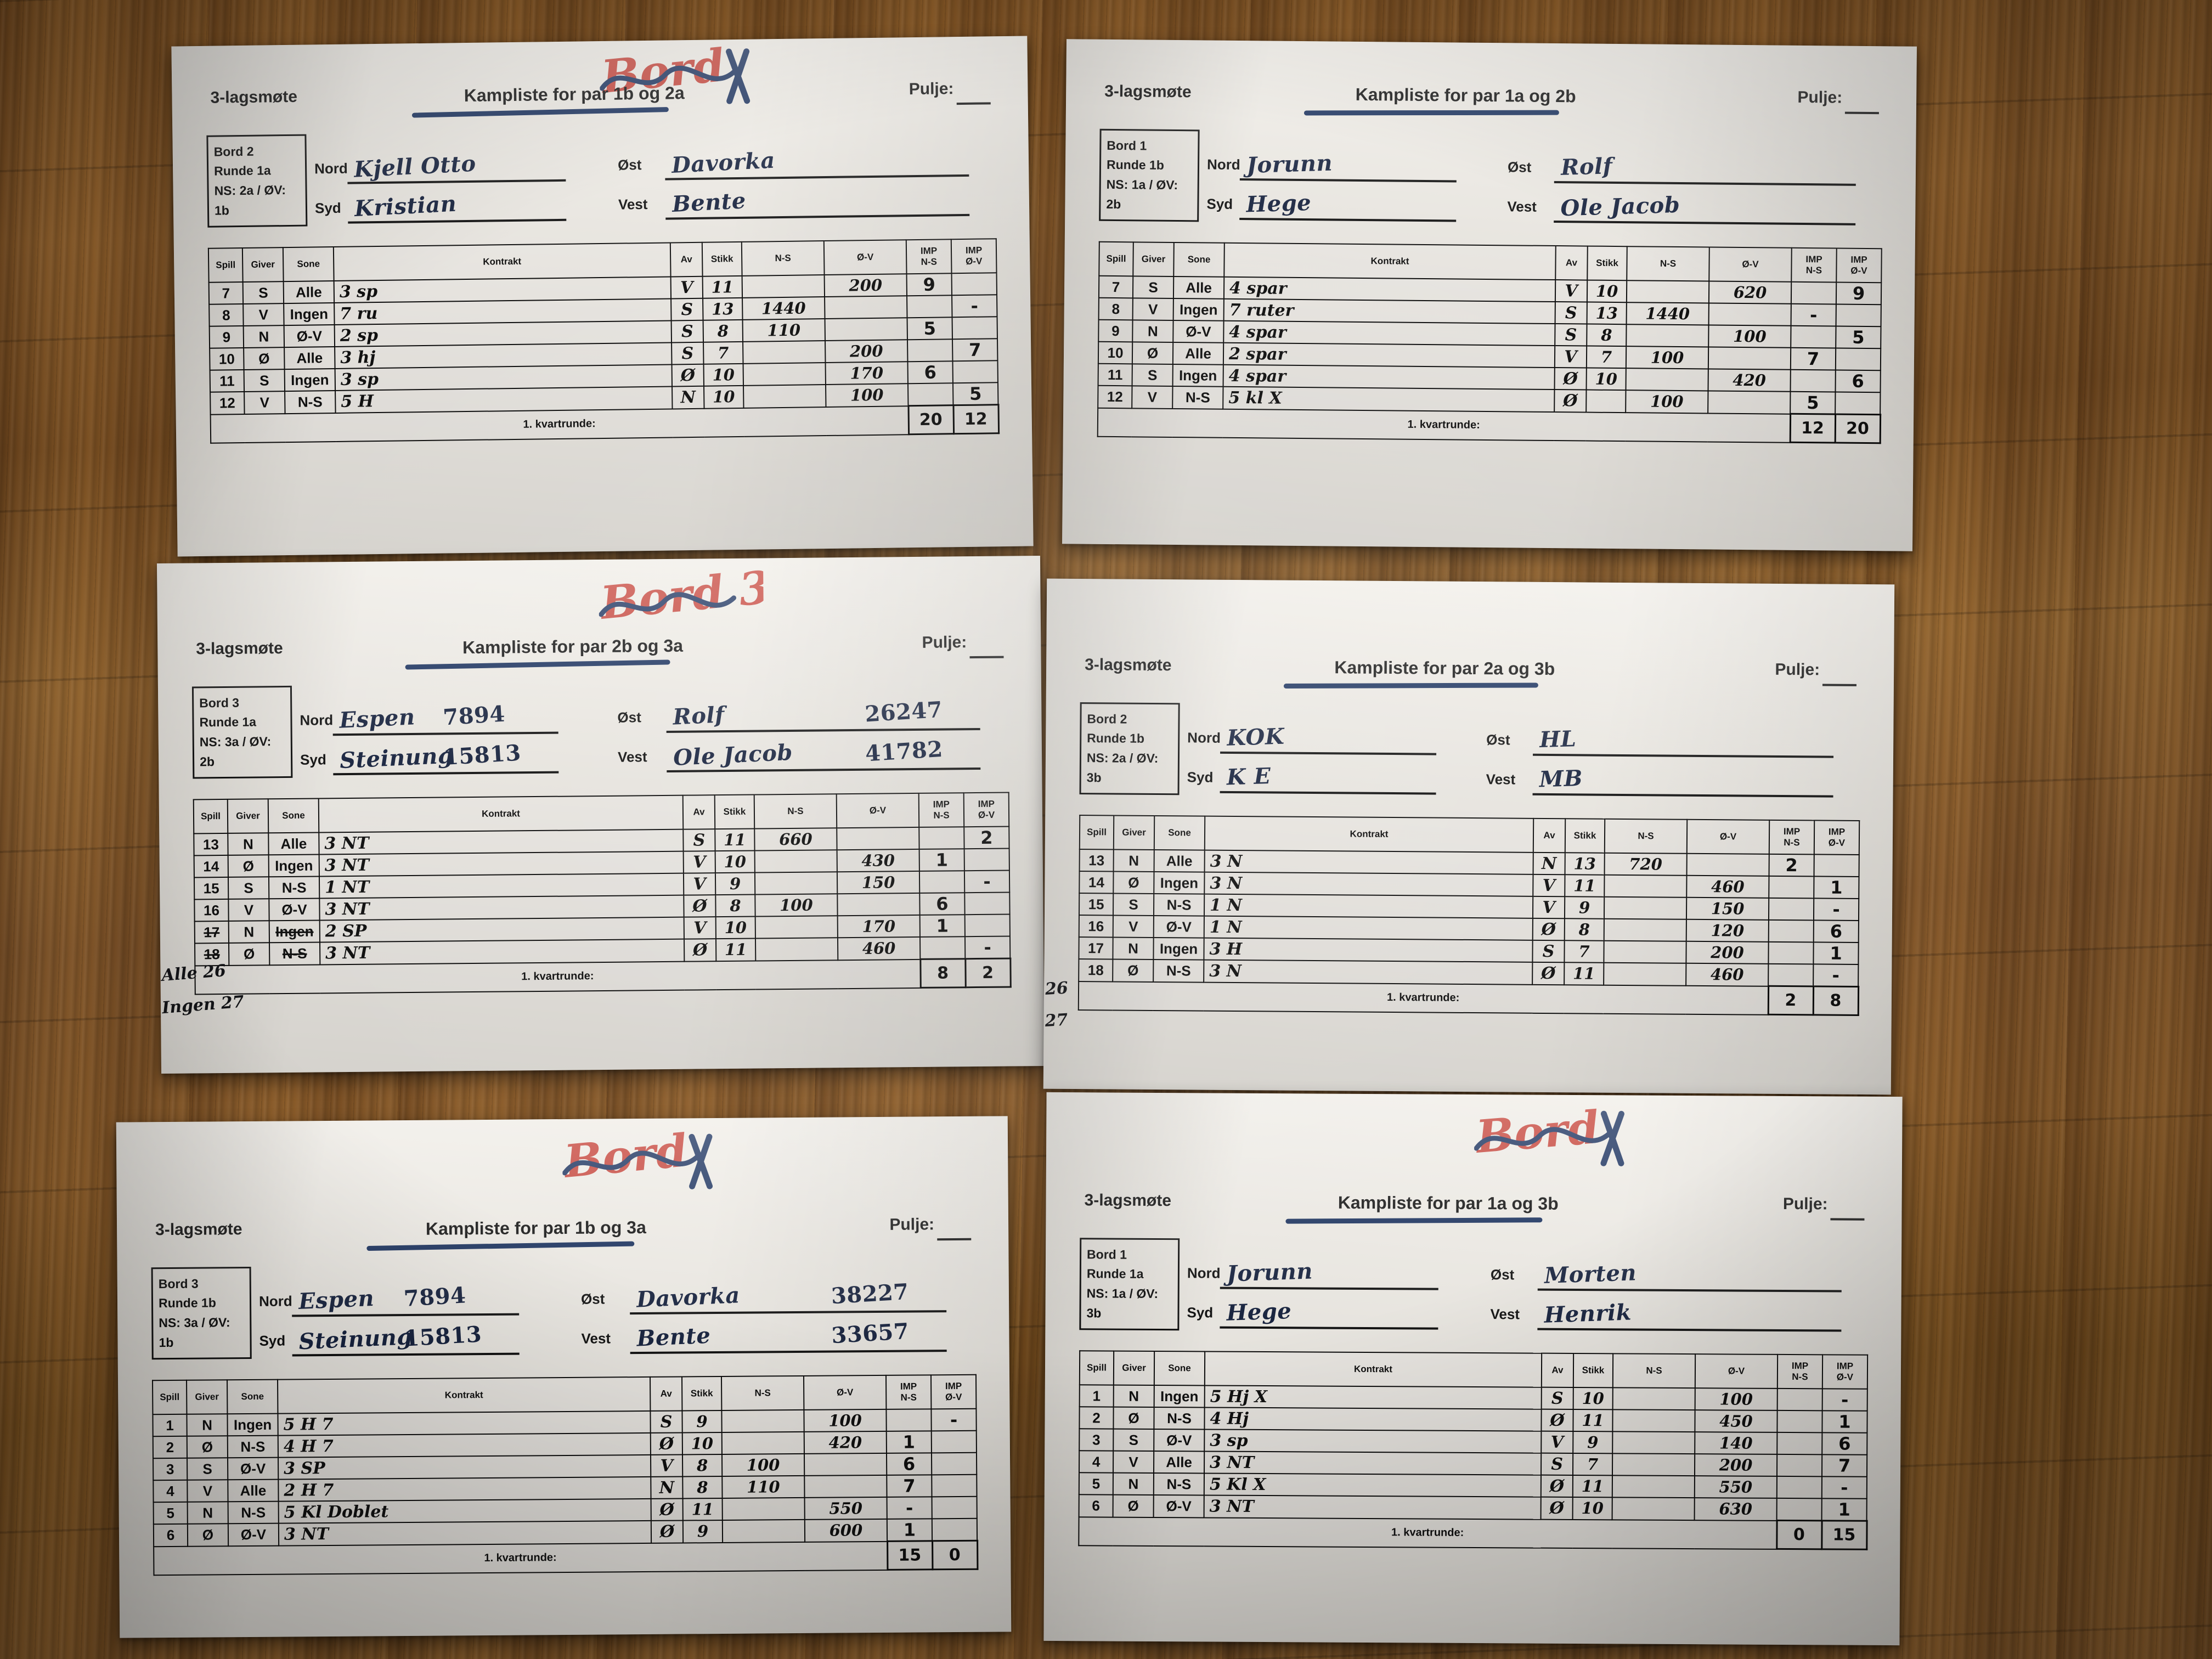  I want to click on cell-kontrakt: 3 NT, so click(1373, 1463).